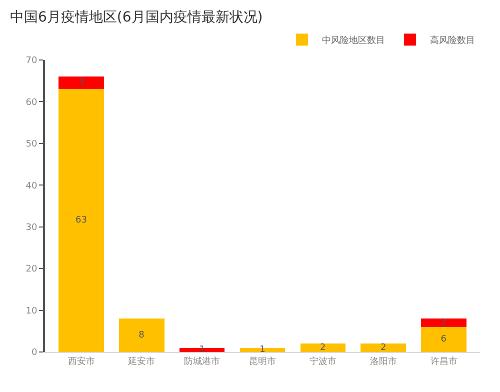 The image size is (500, 392). I want to click on data-label: 63, so click(81, 221).